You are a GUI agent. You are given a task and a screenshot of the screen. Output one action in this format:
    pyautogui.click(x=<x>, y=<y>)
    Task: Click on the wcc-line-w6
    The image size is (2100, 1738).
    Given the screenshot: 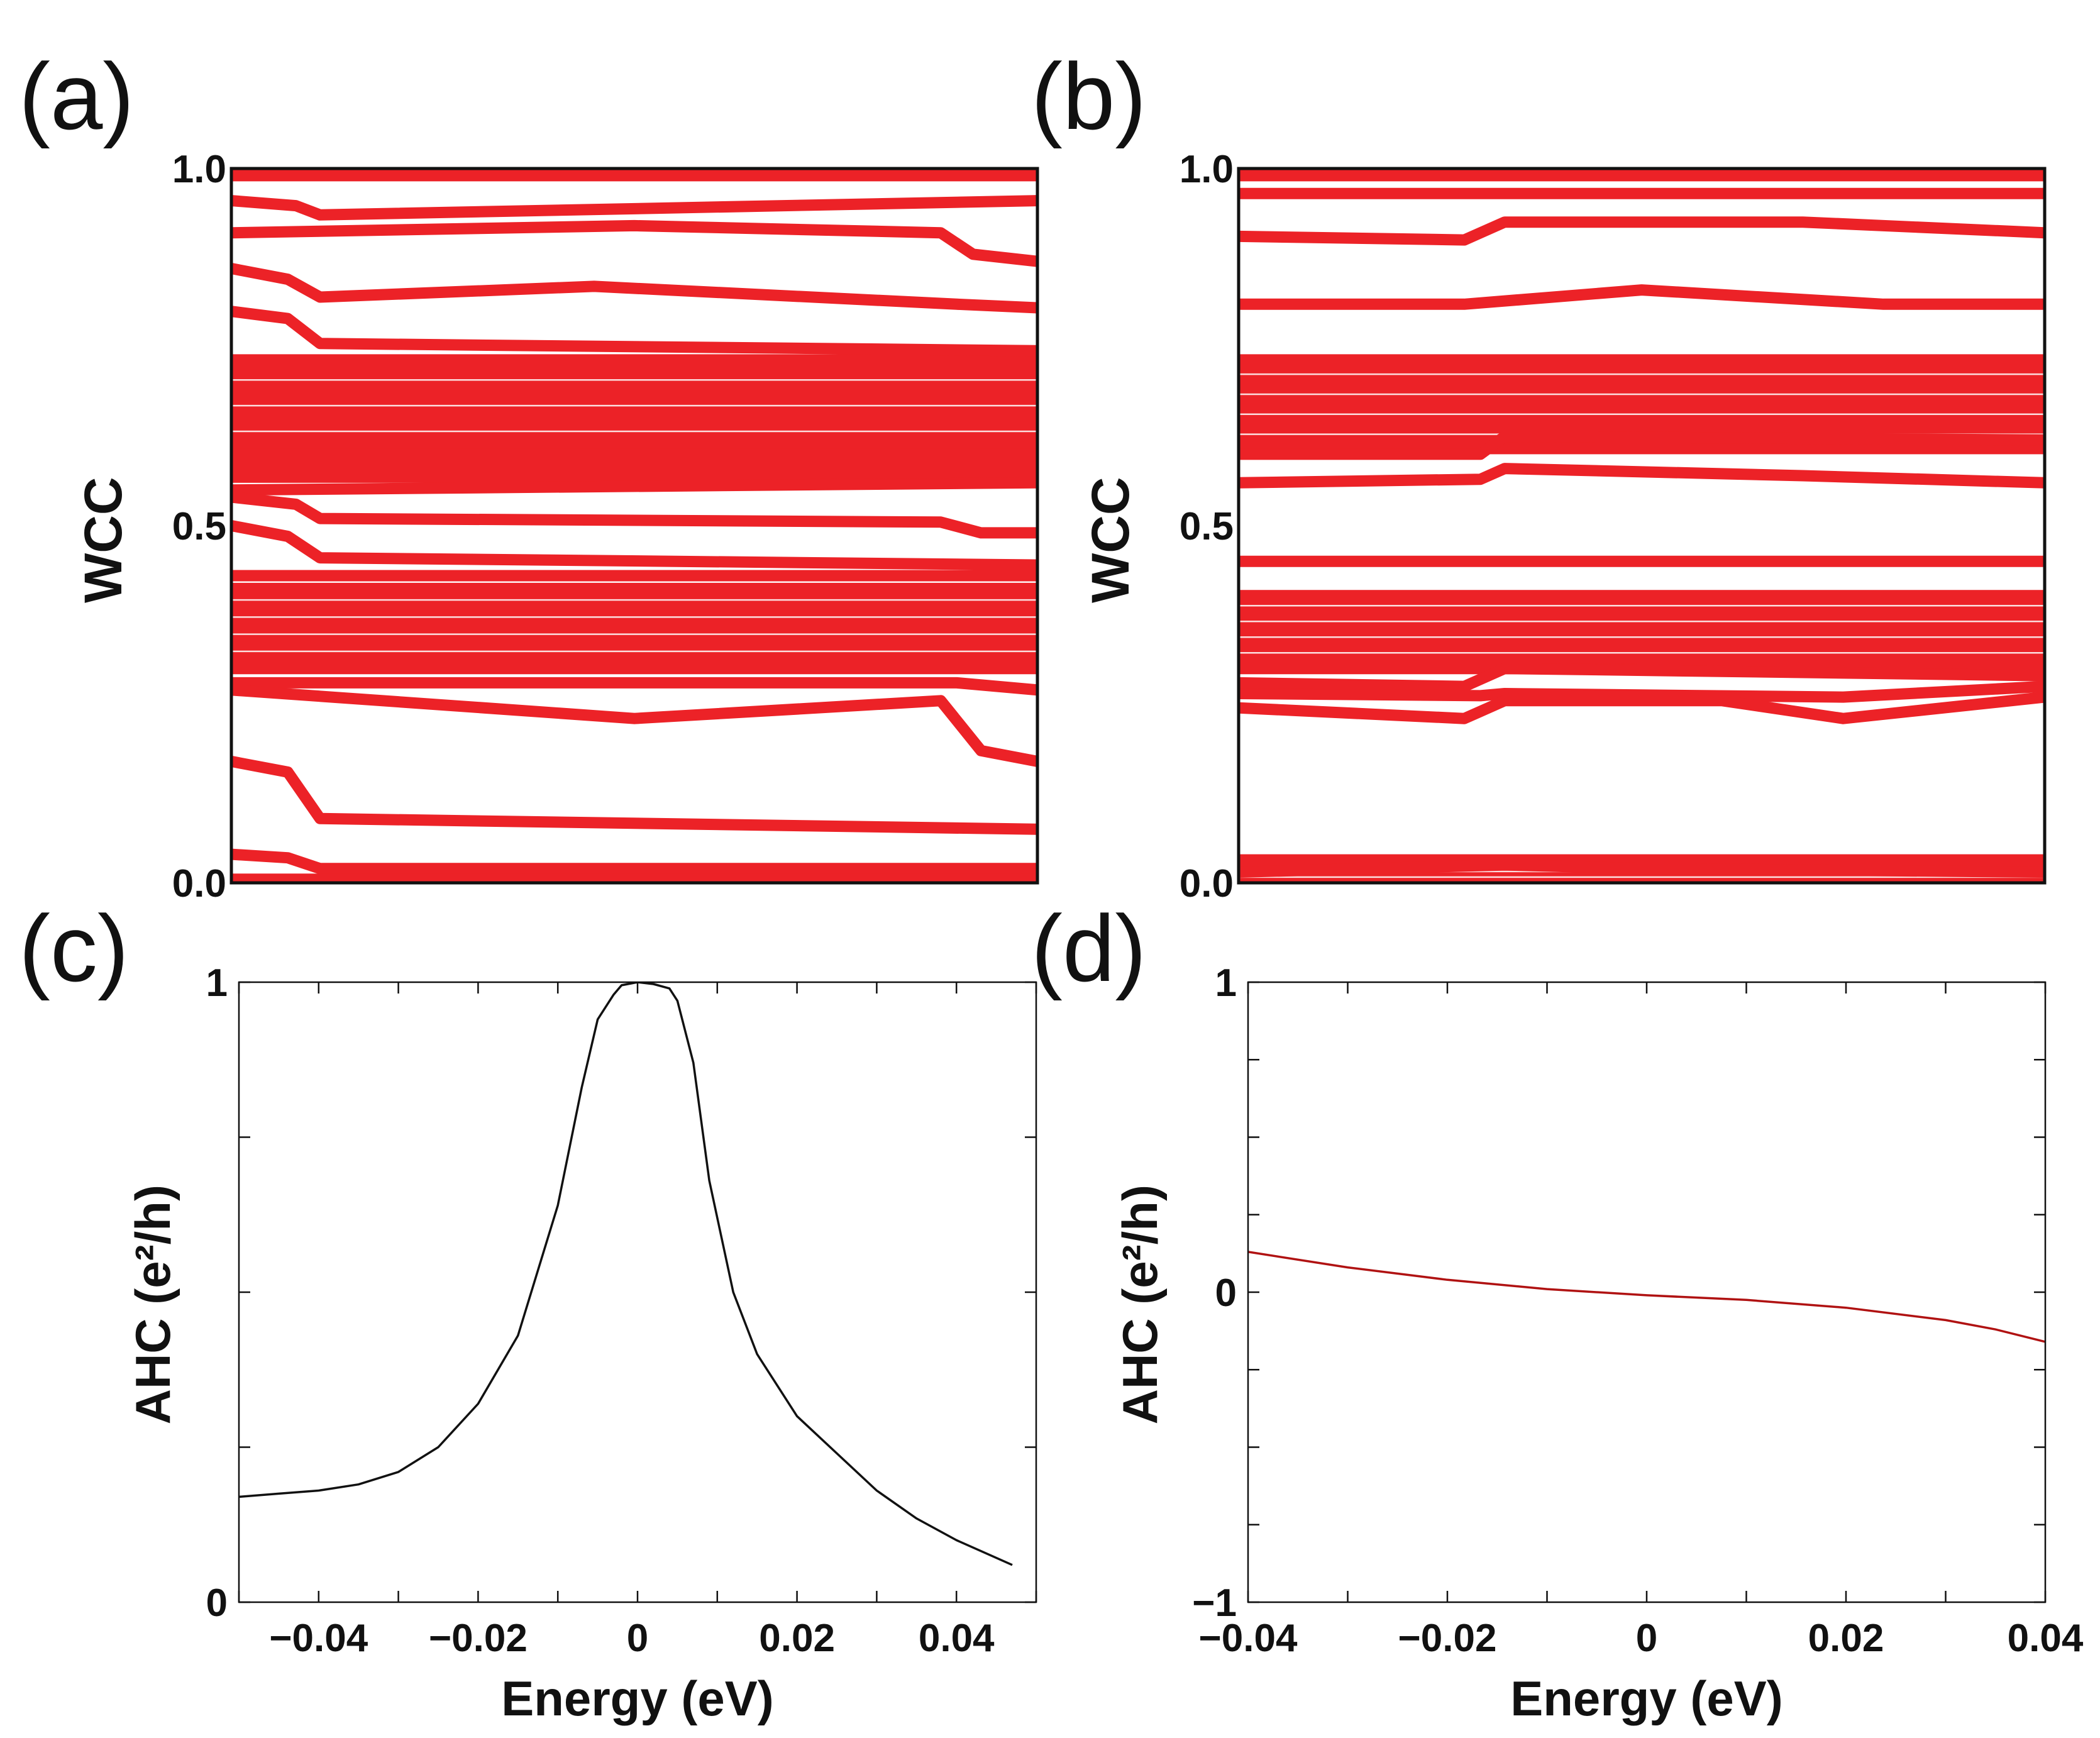 What is the action you would take?
    pyautogui.click(x=1642, y=476)
    